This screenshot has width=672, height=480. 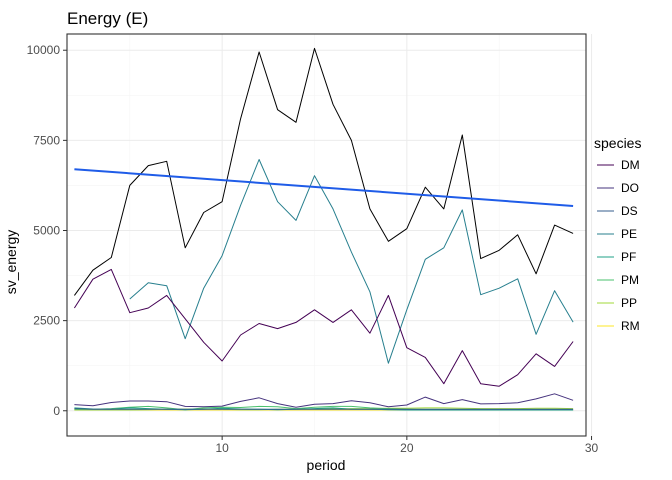 What do you see at coordinates (107, 18) in the screenshot?
I see `chart-title: Energy (E)` at bounding box center [107, 18].